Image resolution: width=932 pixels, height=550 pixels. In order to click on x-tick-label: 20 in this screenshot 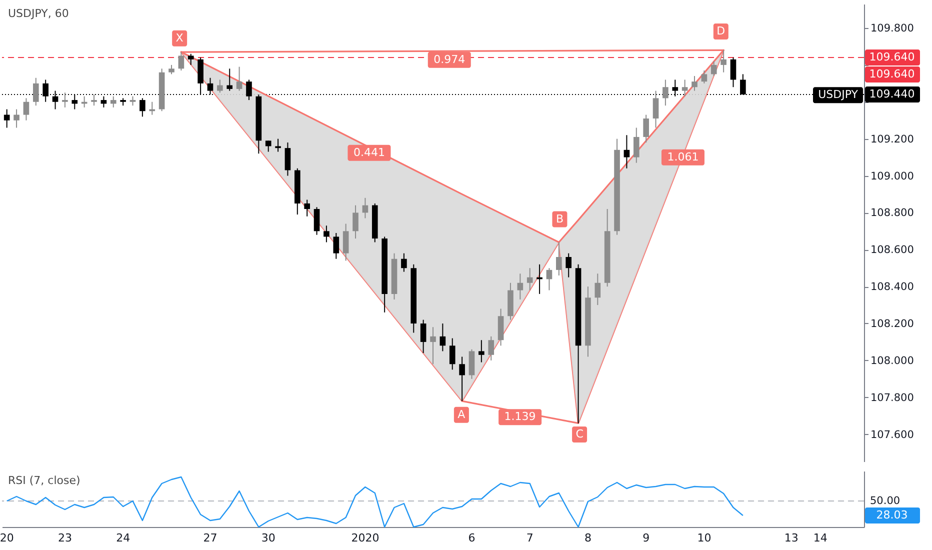, I will do `click(7, 538)`.